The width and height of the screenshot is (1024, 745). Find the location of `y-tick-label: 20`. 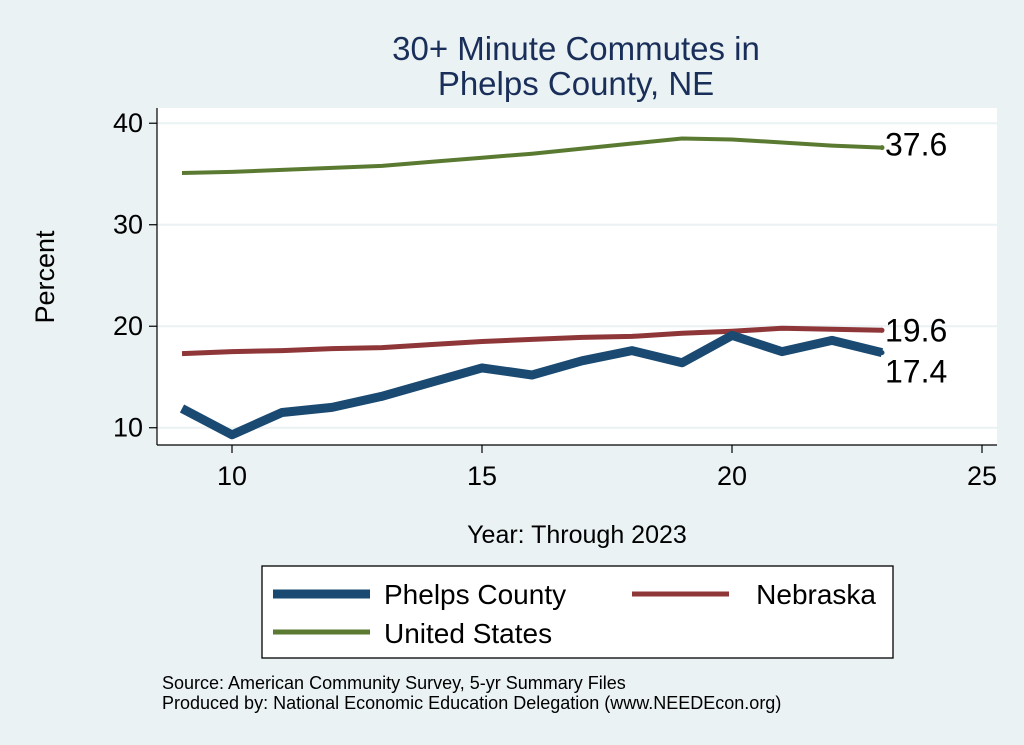

y-tick-label: 20 is located at coordinates (128, 326).